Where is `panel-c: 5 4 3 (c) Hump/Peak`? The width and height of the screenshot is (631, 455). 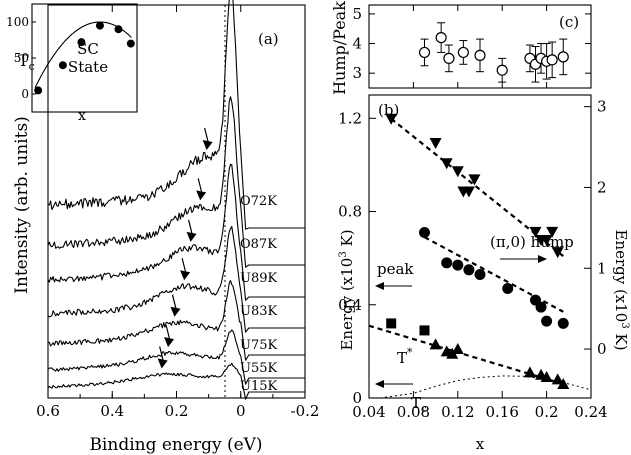 panel-c: 5 4 3 (c) Hump/Peak is located at coordinates (461, 48).